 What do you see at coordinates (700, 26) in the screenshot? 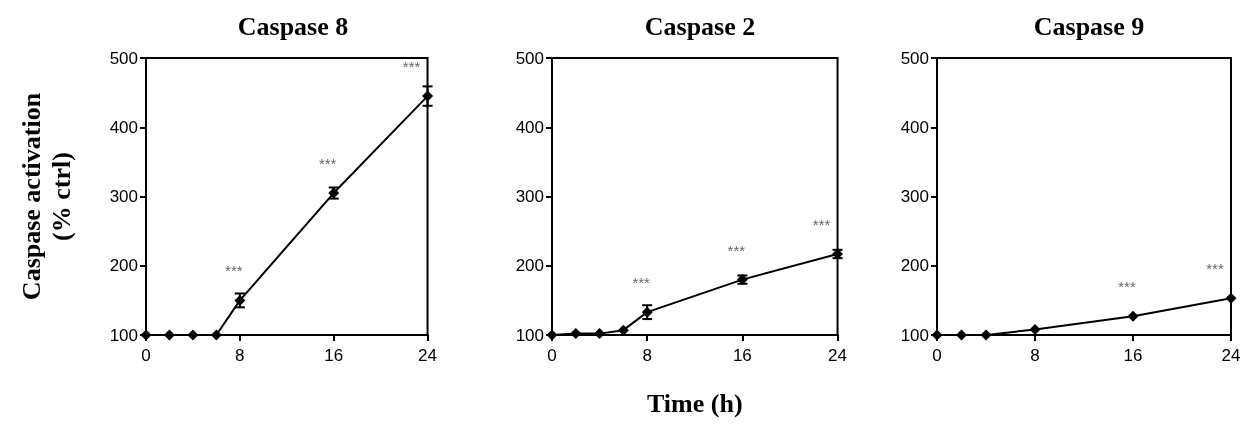
I see `chart-title: Caspase 2` at bounding box center [700, 26].